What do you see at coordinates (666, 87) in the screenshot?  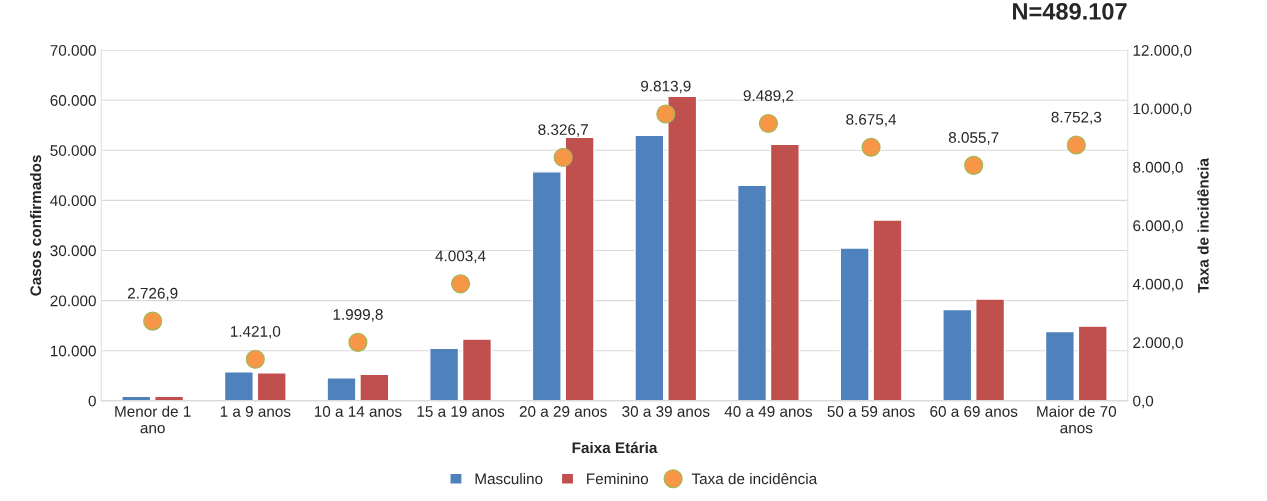 I see `data-label: 9.813,9` at bounding box center [666, 87].